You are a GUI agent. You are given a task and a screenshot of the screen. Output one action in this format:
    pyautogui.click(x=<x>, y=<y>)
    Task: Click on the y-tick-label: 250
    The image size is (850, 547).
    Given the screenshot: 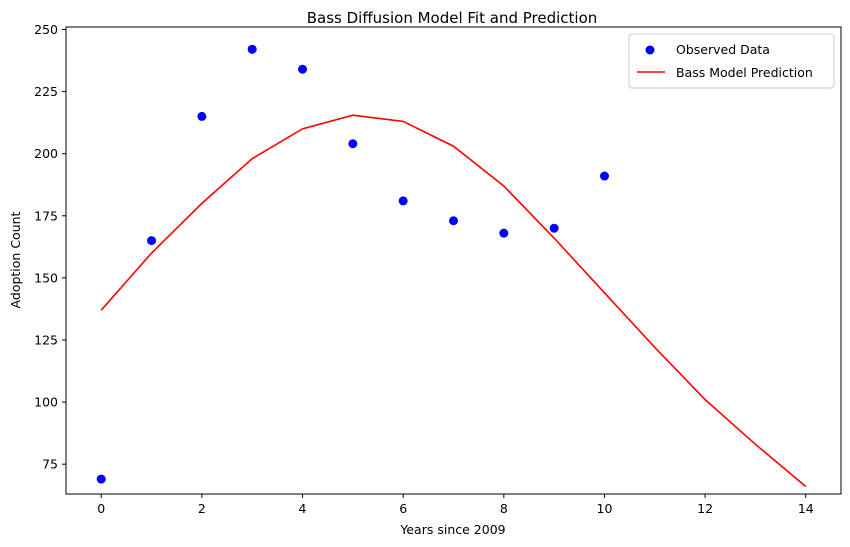 What is the action you would take?
    pyautogui.click(x=46, y=29)
    